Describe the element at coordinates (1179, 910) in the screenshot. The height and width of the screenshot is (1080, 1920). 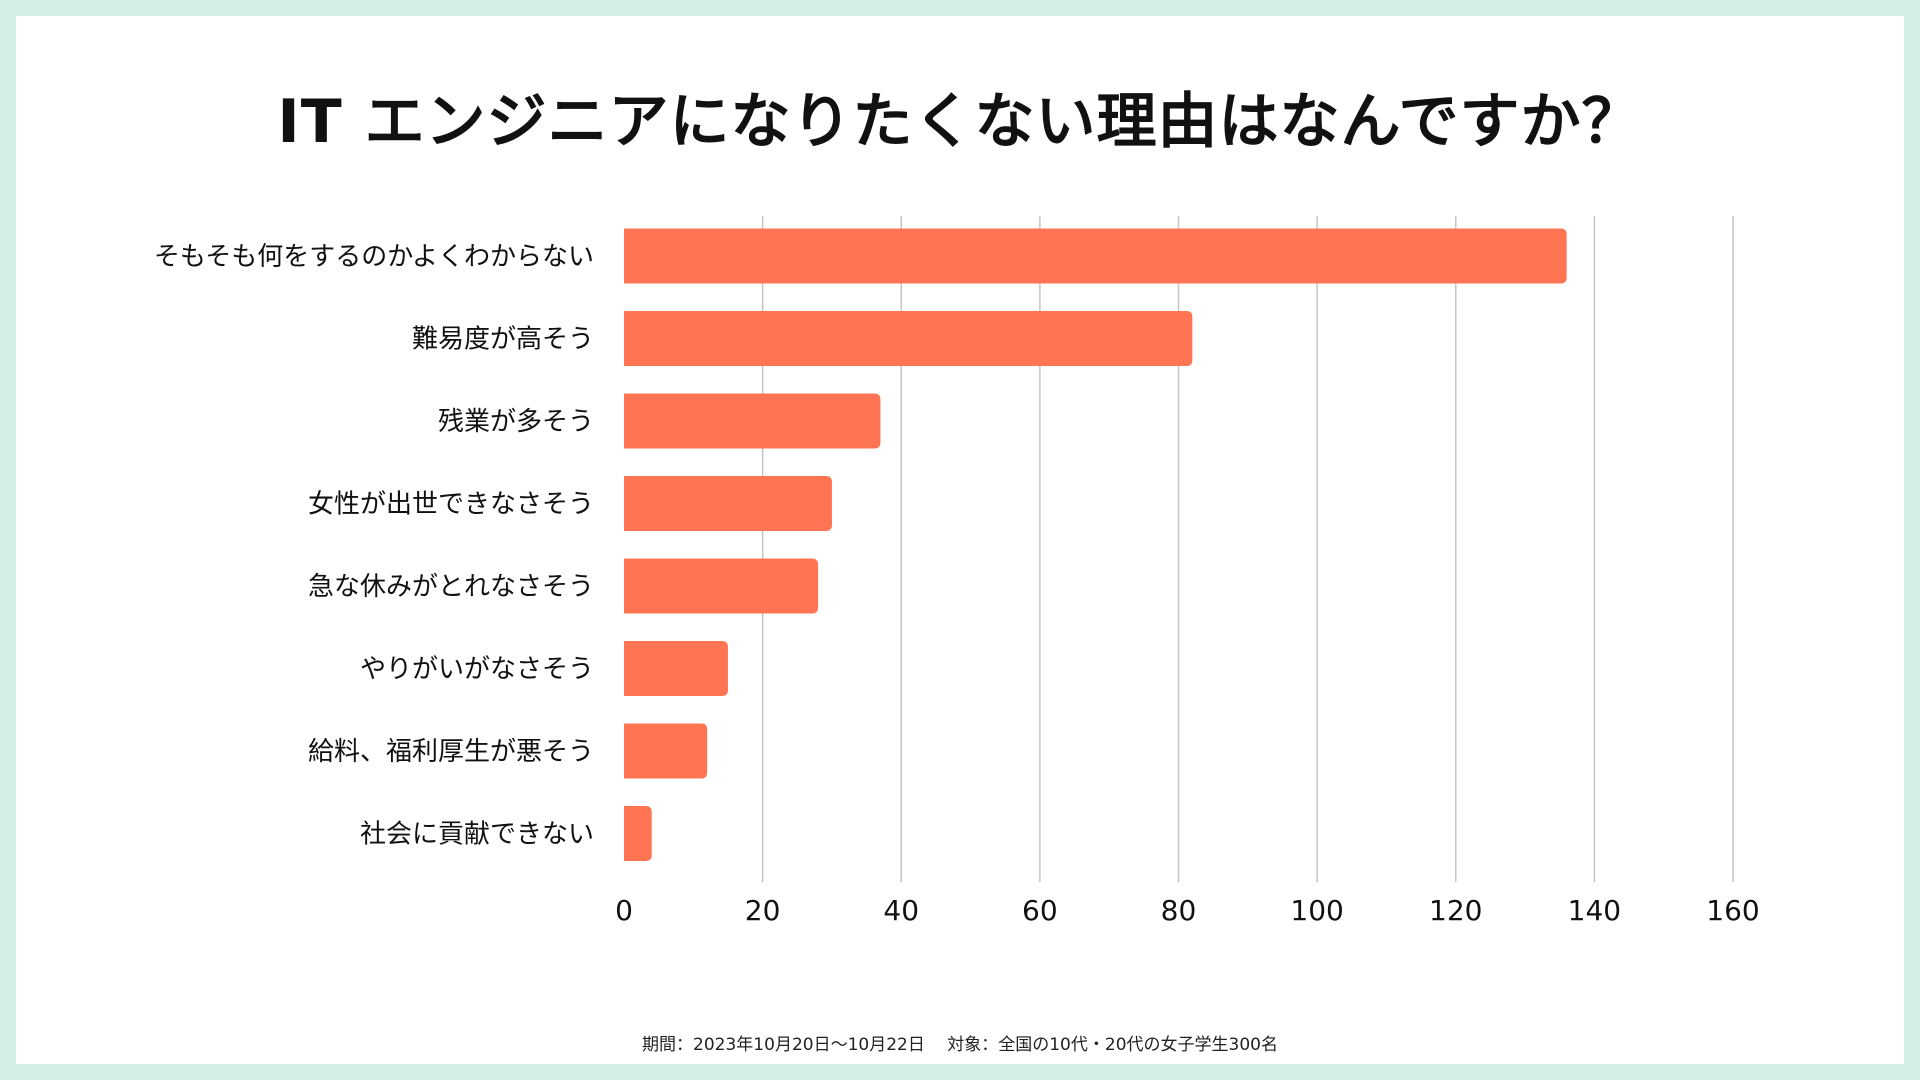
I see `x-tick-label: 80` at that location.